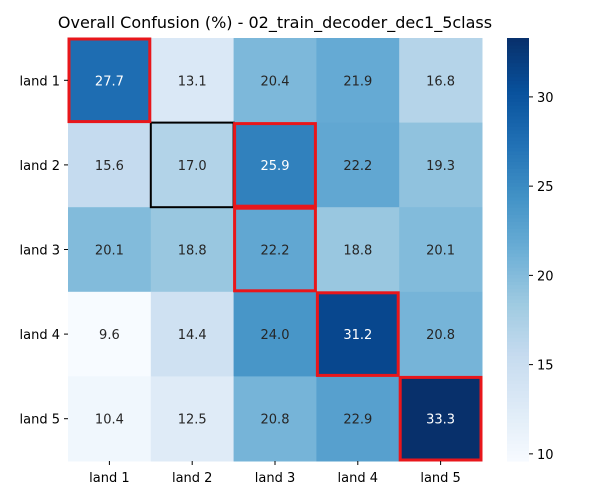 The image size is (600, 500). What do you see at coordinates (530, 250) in the screenshot?
I see `colorbar: 10 15 20 25 30` at bounding box center [530, 250].